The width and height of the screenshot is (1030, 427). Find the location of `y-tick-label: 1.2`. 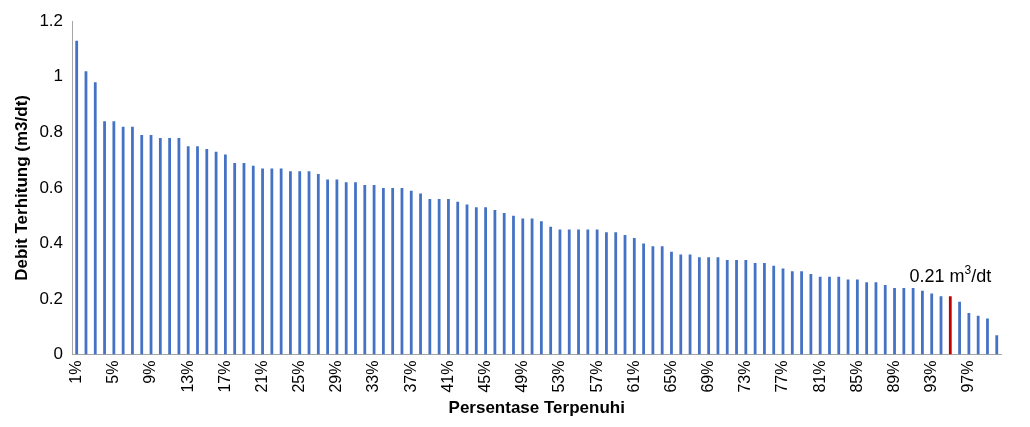

y-tick-label: 1.2 is located at coordinates (51, 20).